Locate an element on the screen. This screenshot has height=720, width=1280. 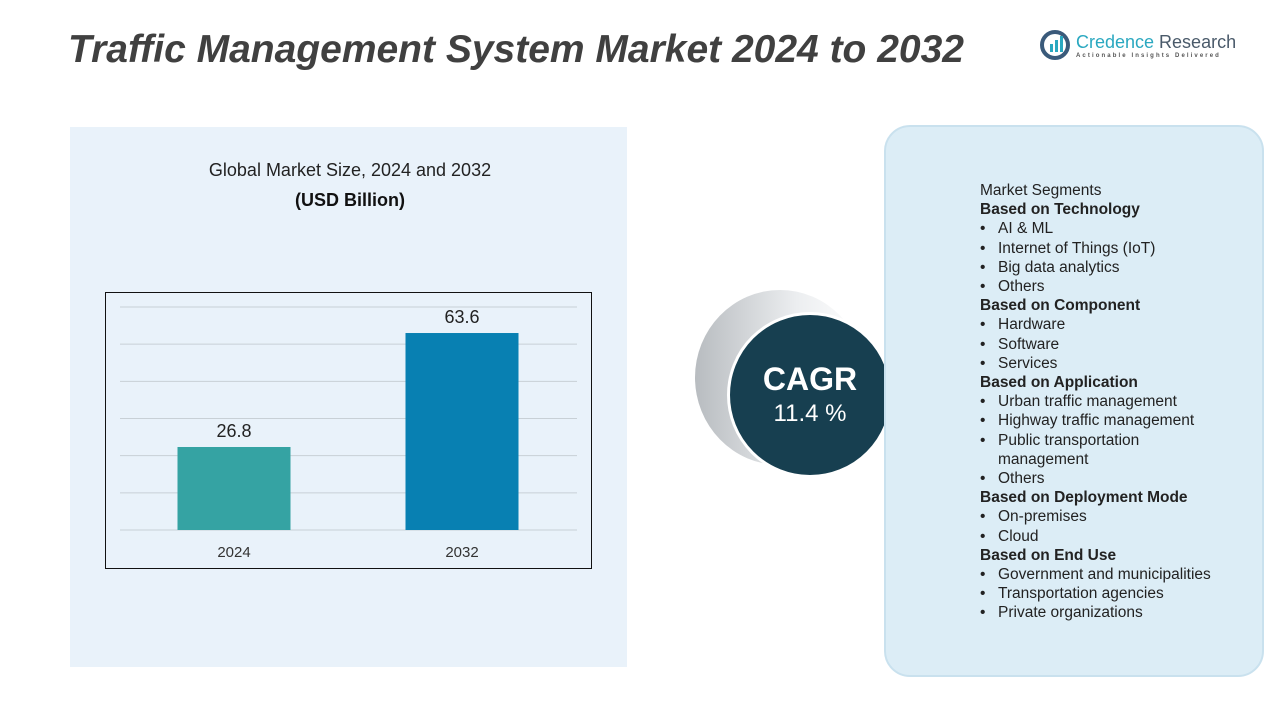
chart-subtitle: (USD Billion) is located at coordinates (350, 200).